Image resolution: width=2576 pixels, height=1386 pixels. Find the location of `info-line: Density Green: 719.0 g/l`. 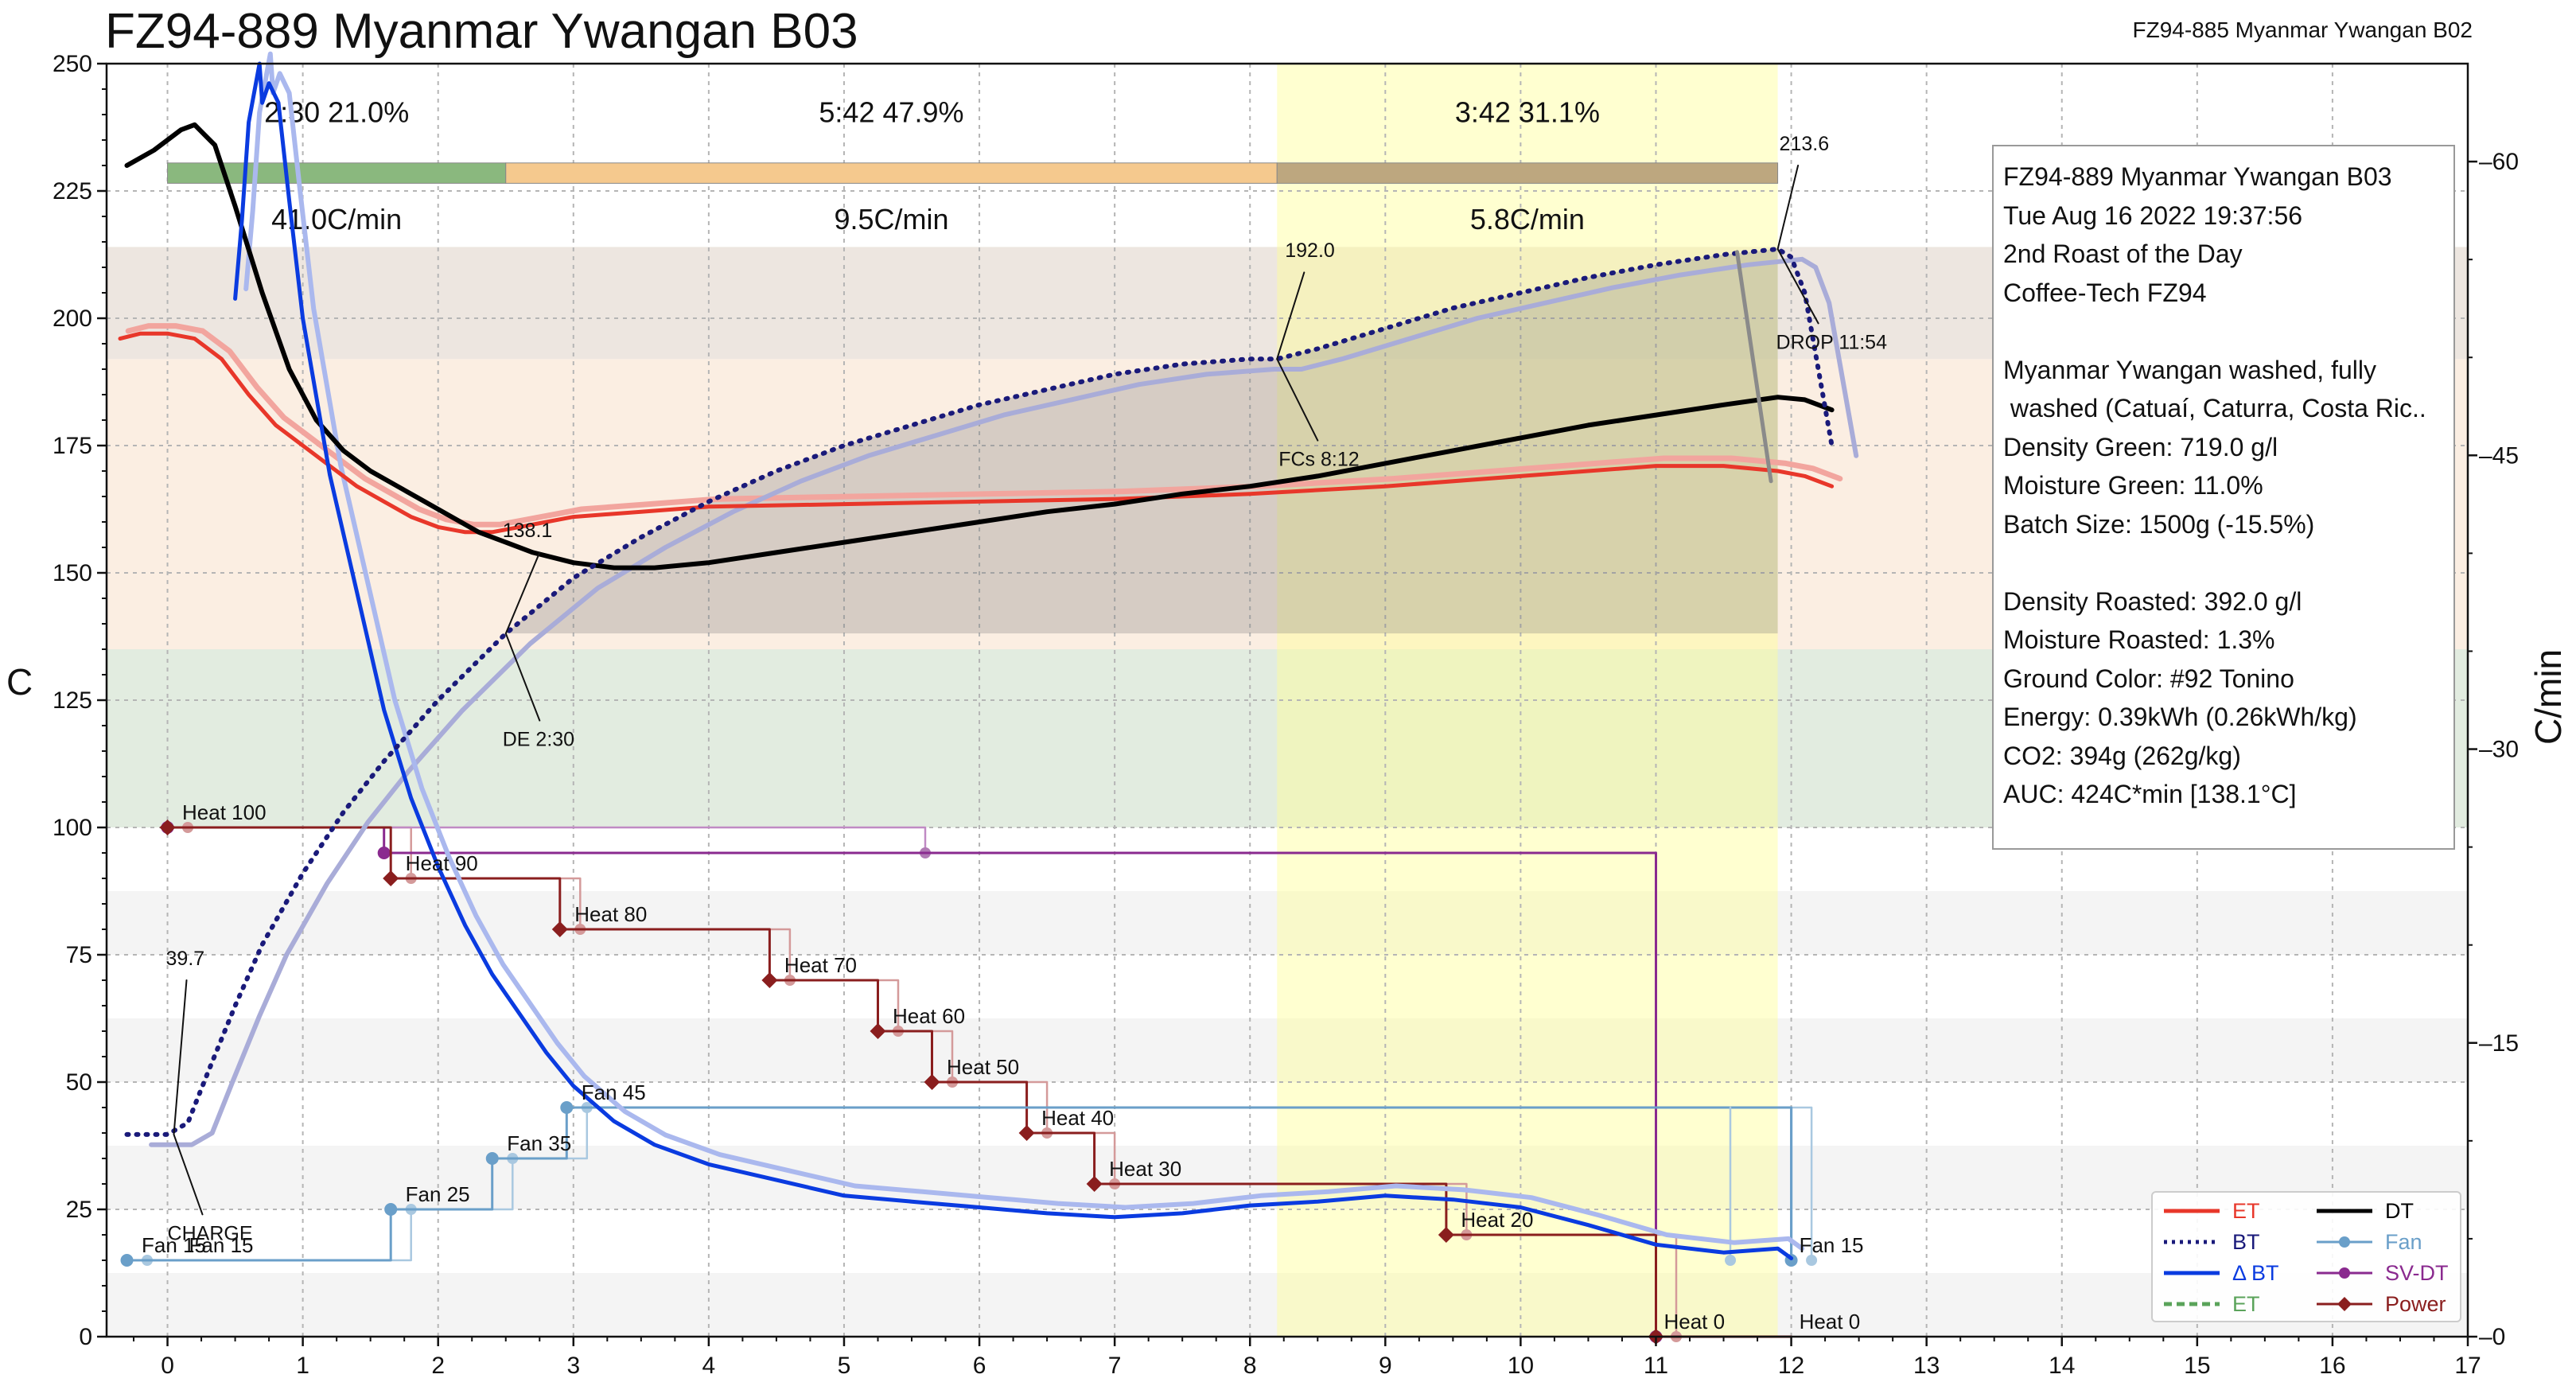

info-line: Density Green: 719.0 g/l is located at coordinates (2140, 446).